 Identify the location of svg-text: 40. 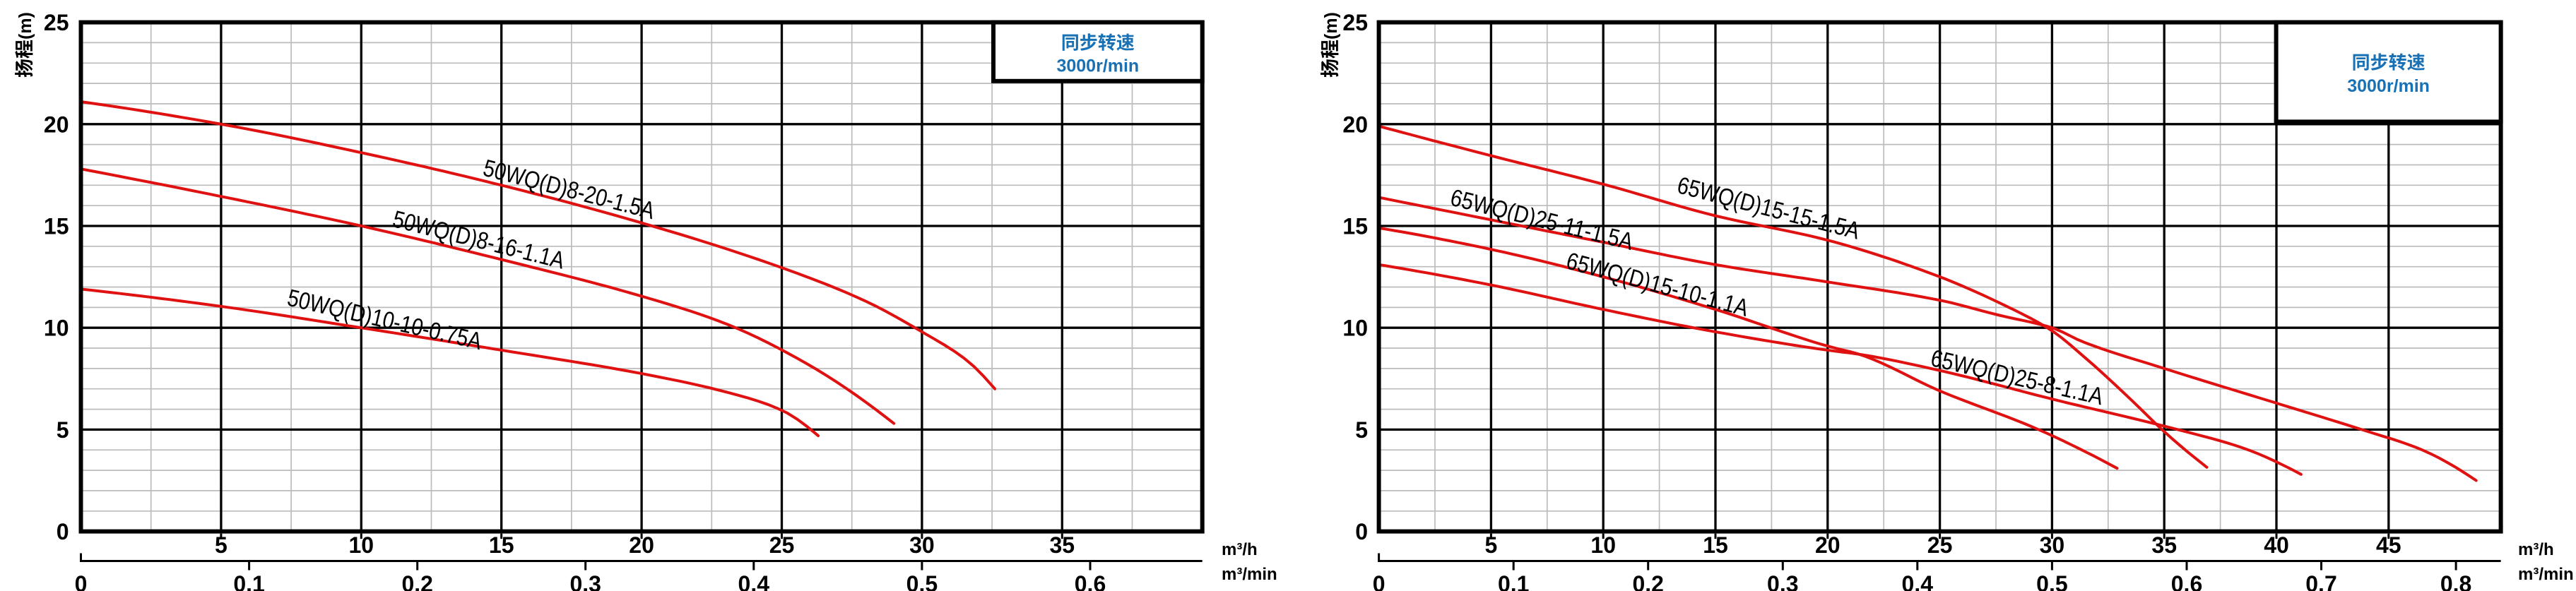
(2276, 545).